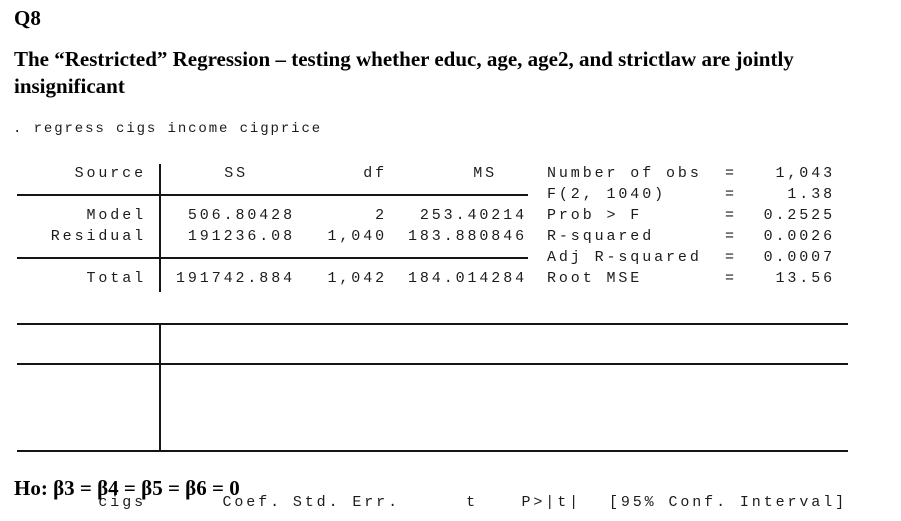 The height and width of the screenshot is (521, 901). I want to click on anova-total-rule, so click(272, 258).